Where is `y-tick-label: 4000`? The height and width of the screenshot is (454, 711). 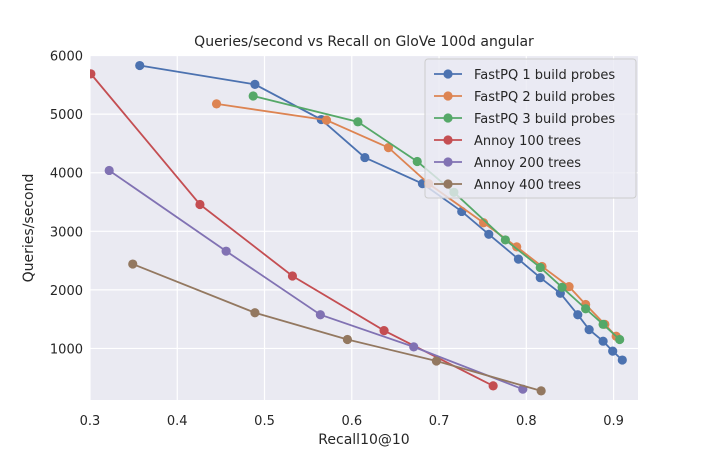 y-tick-label: 4000 is located at coordinates (66, 174).